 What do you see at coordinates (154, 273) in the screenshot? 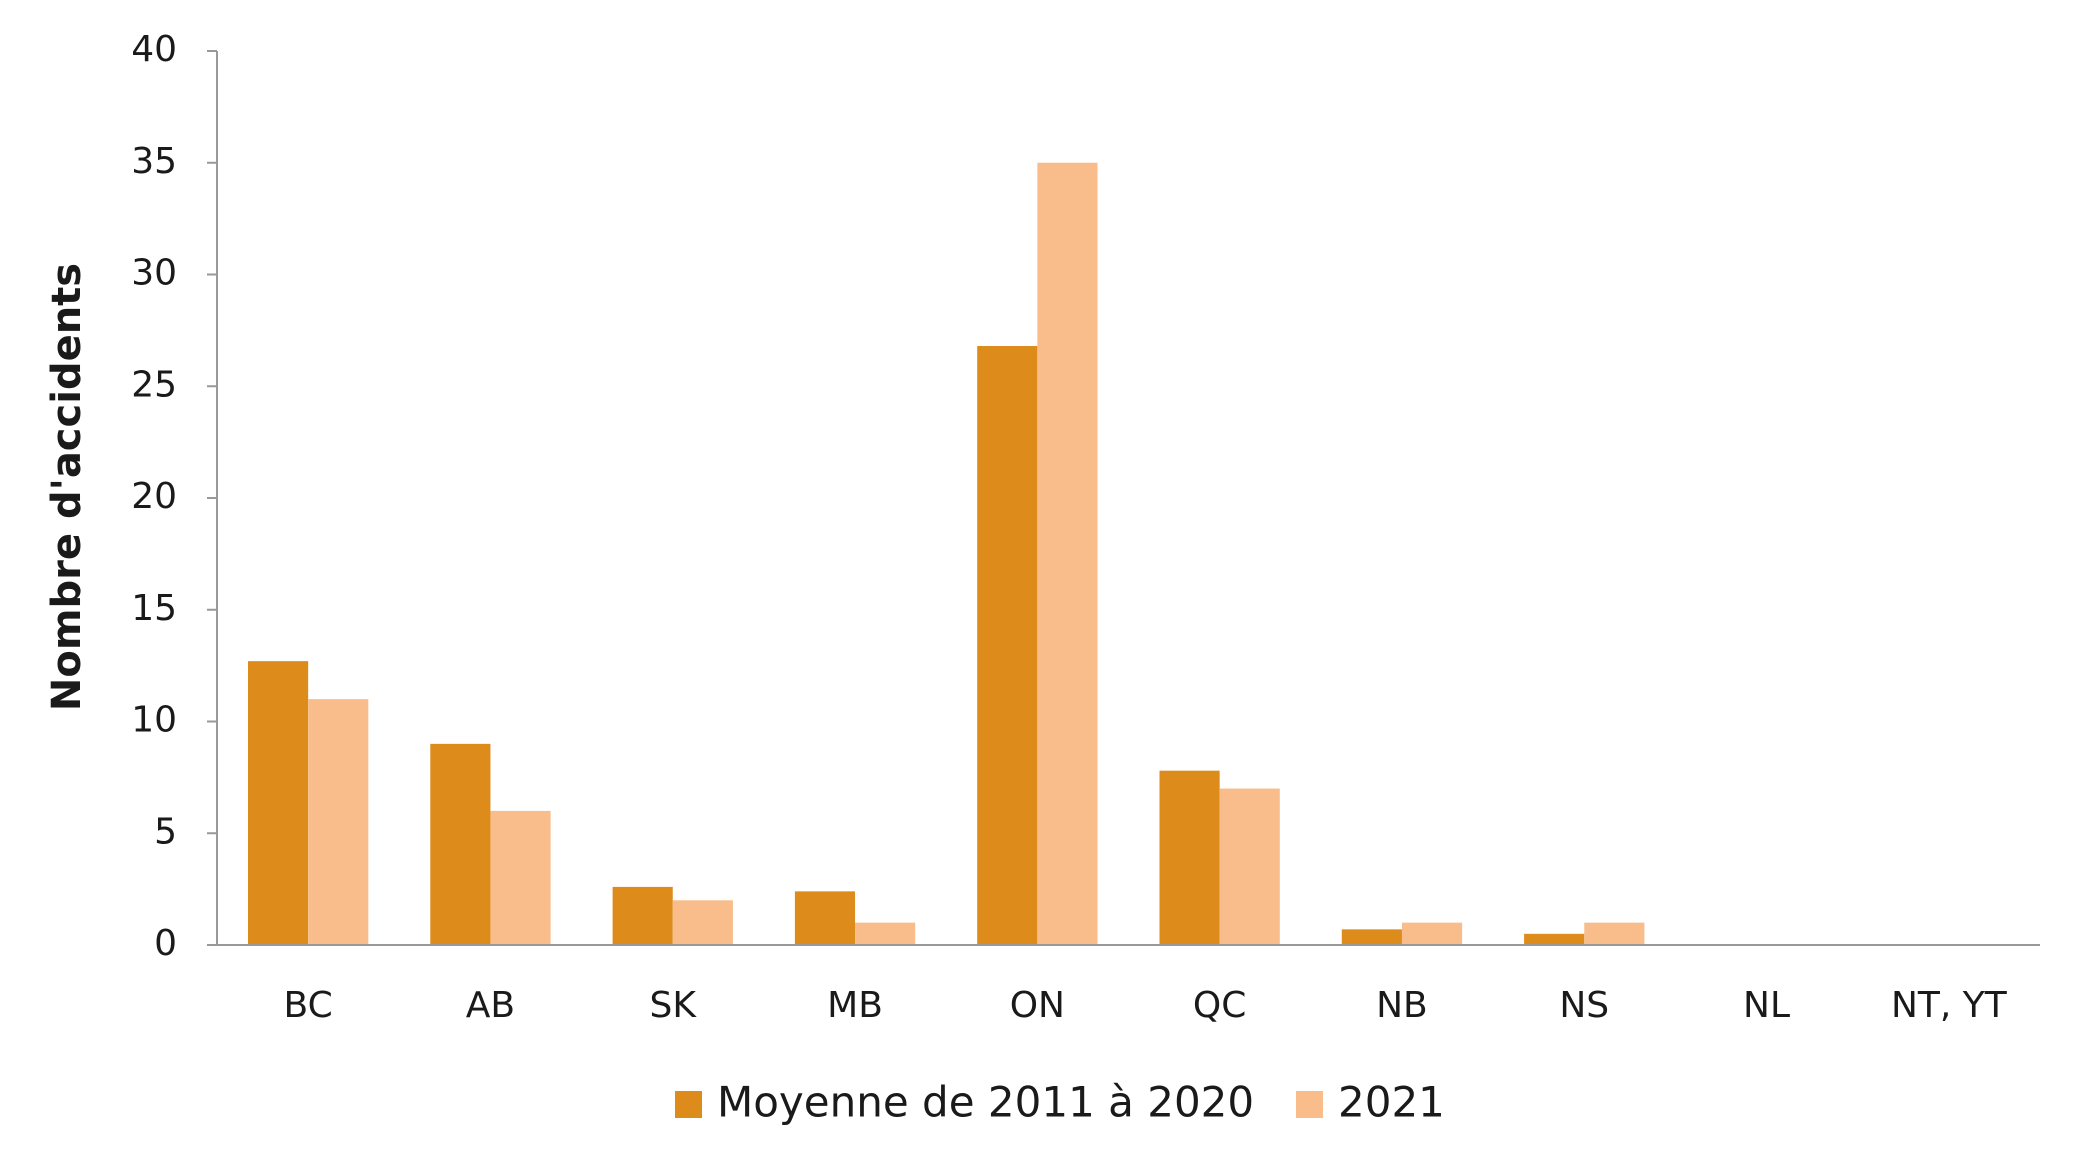
I see `y-tick-label: 30` at bounding box center [154, 273].